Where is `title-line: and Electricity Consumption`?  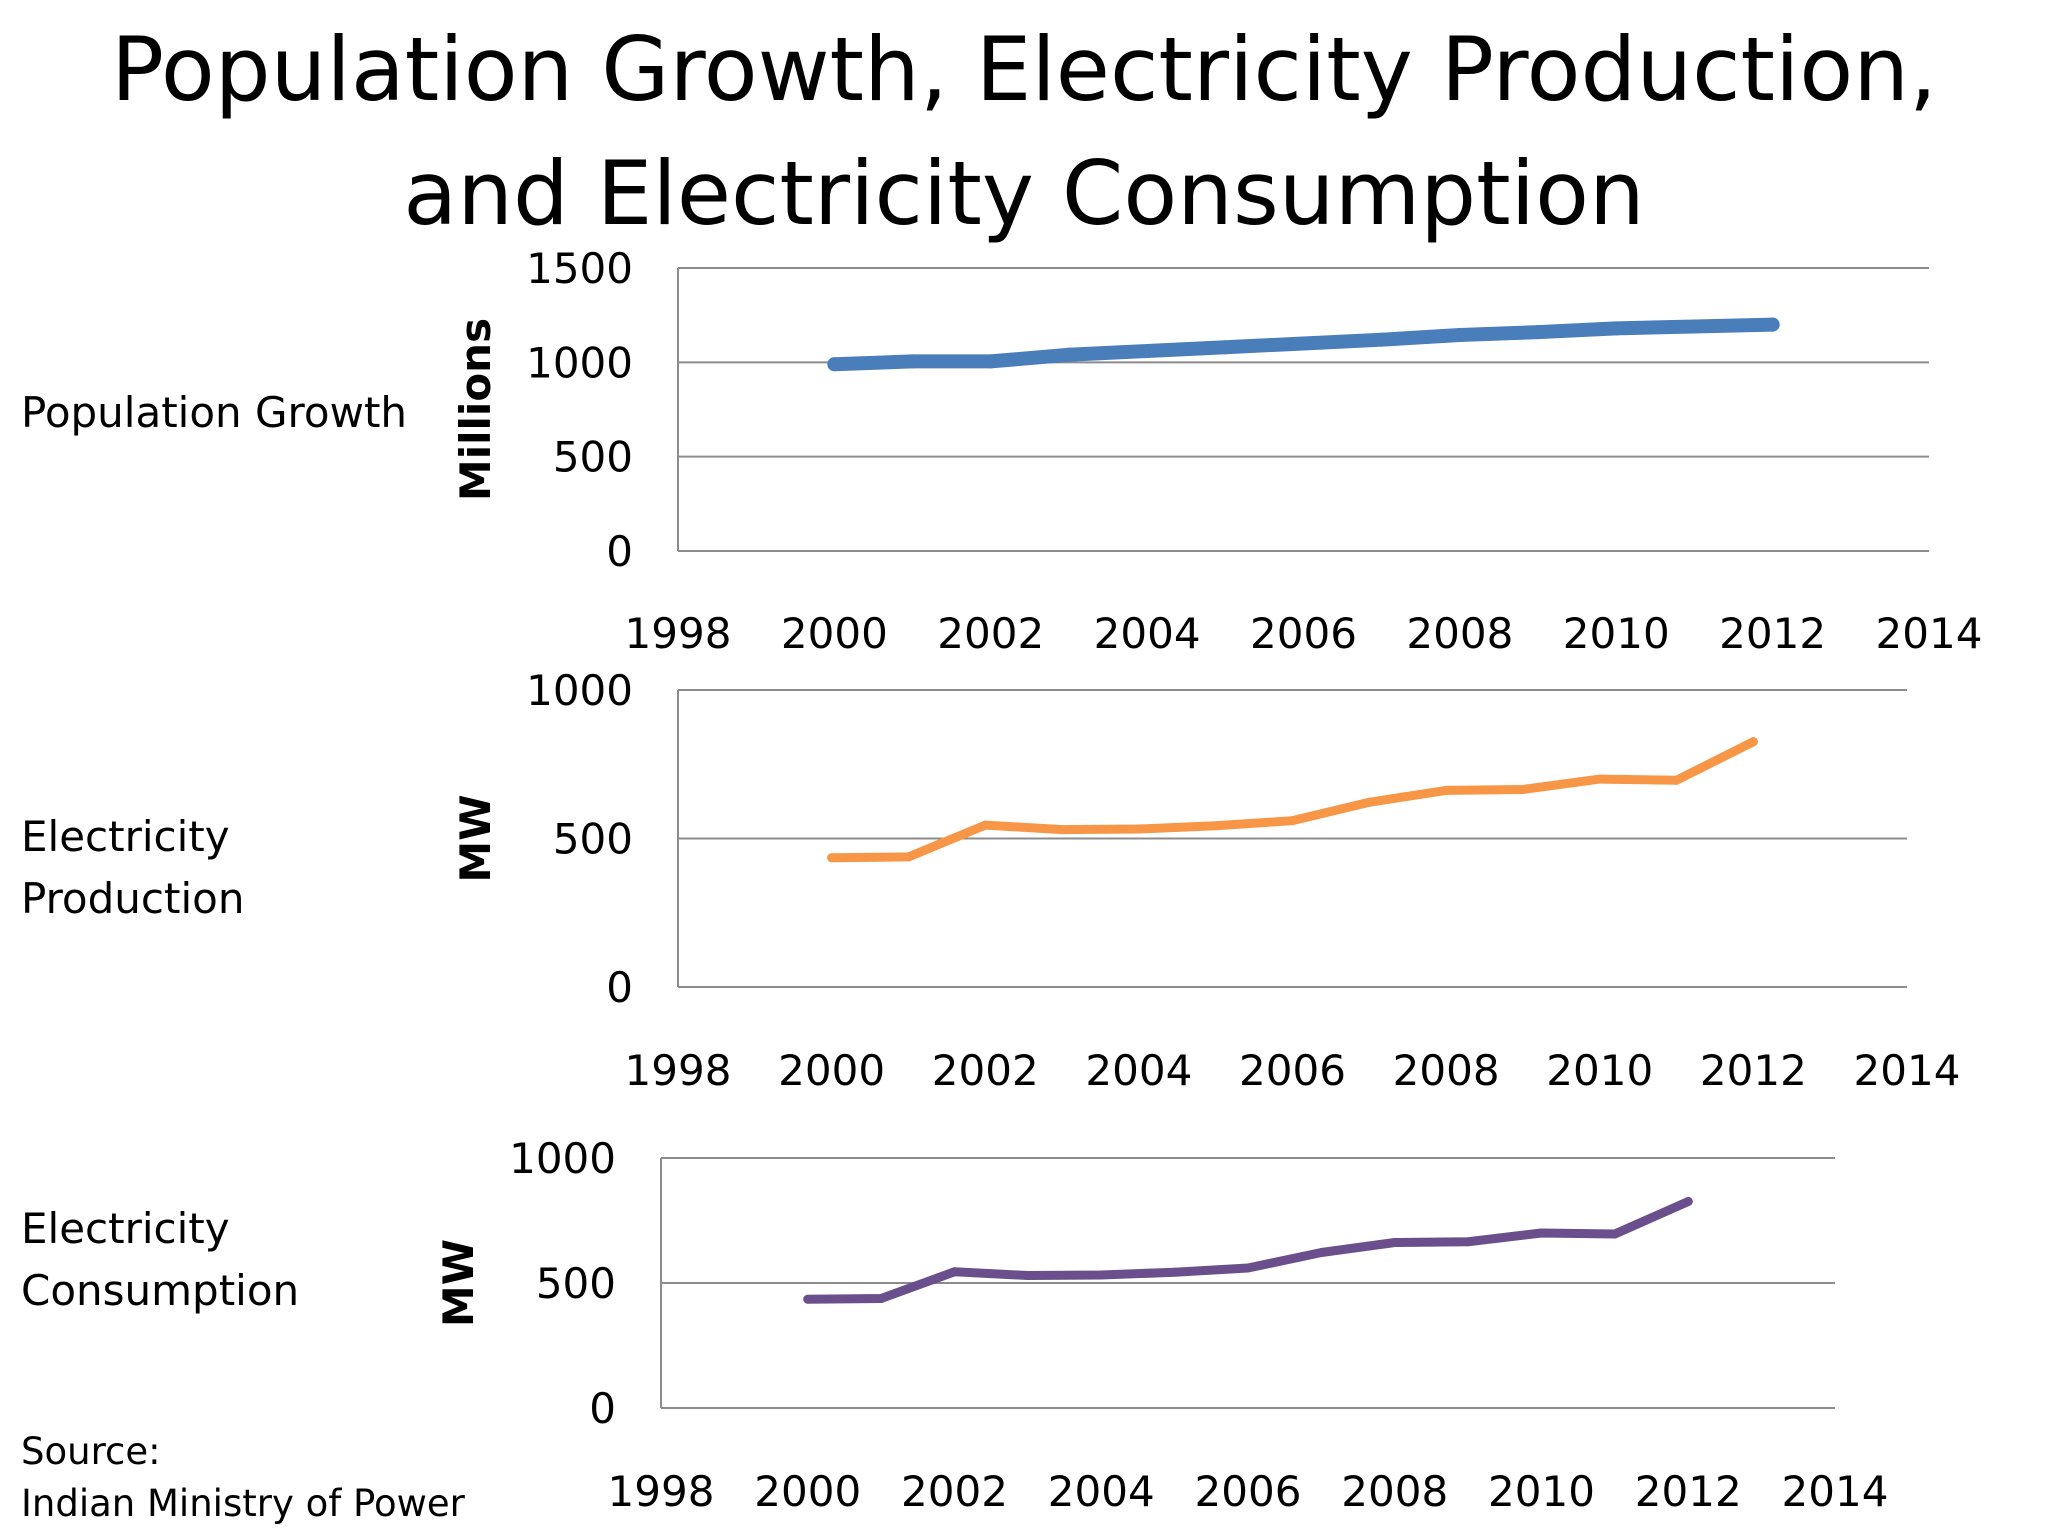 title-line: and Electricity Consumption is located at coordinates (1024, 193).